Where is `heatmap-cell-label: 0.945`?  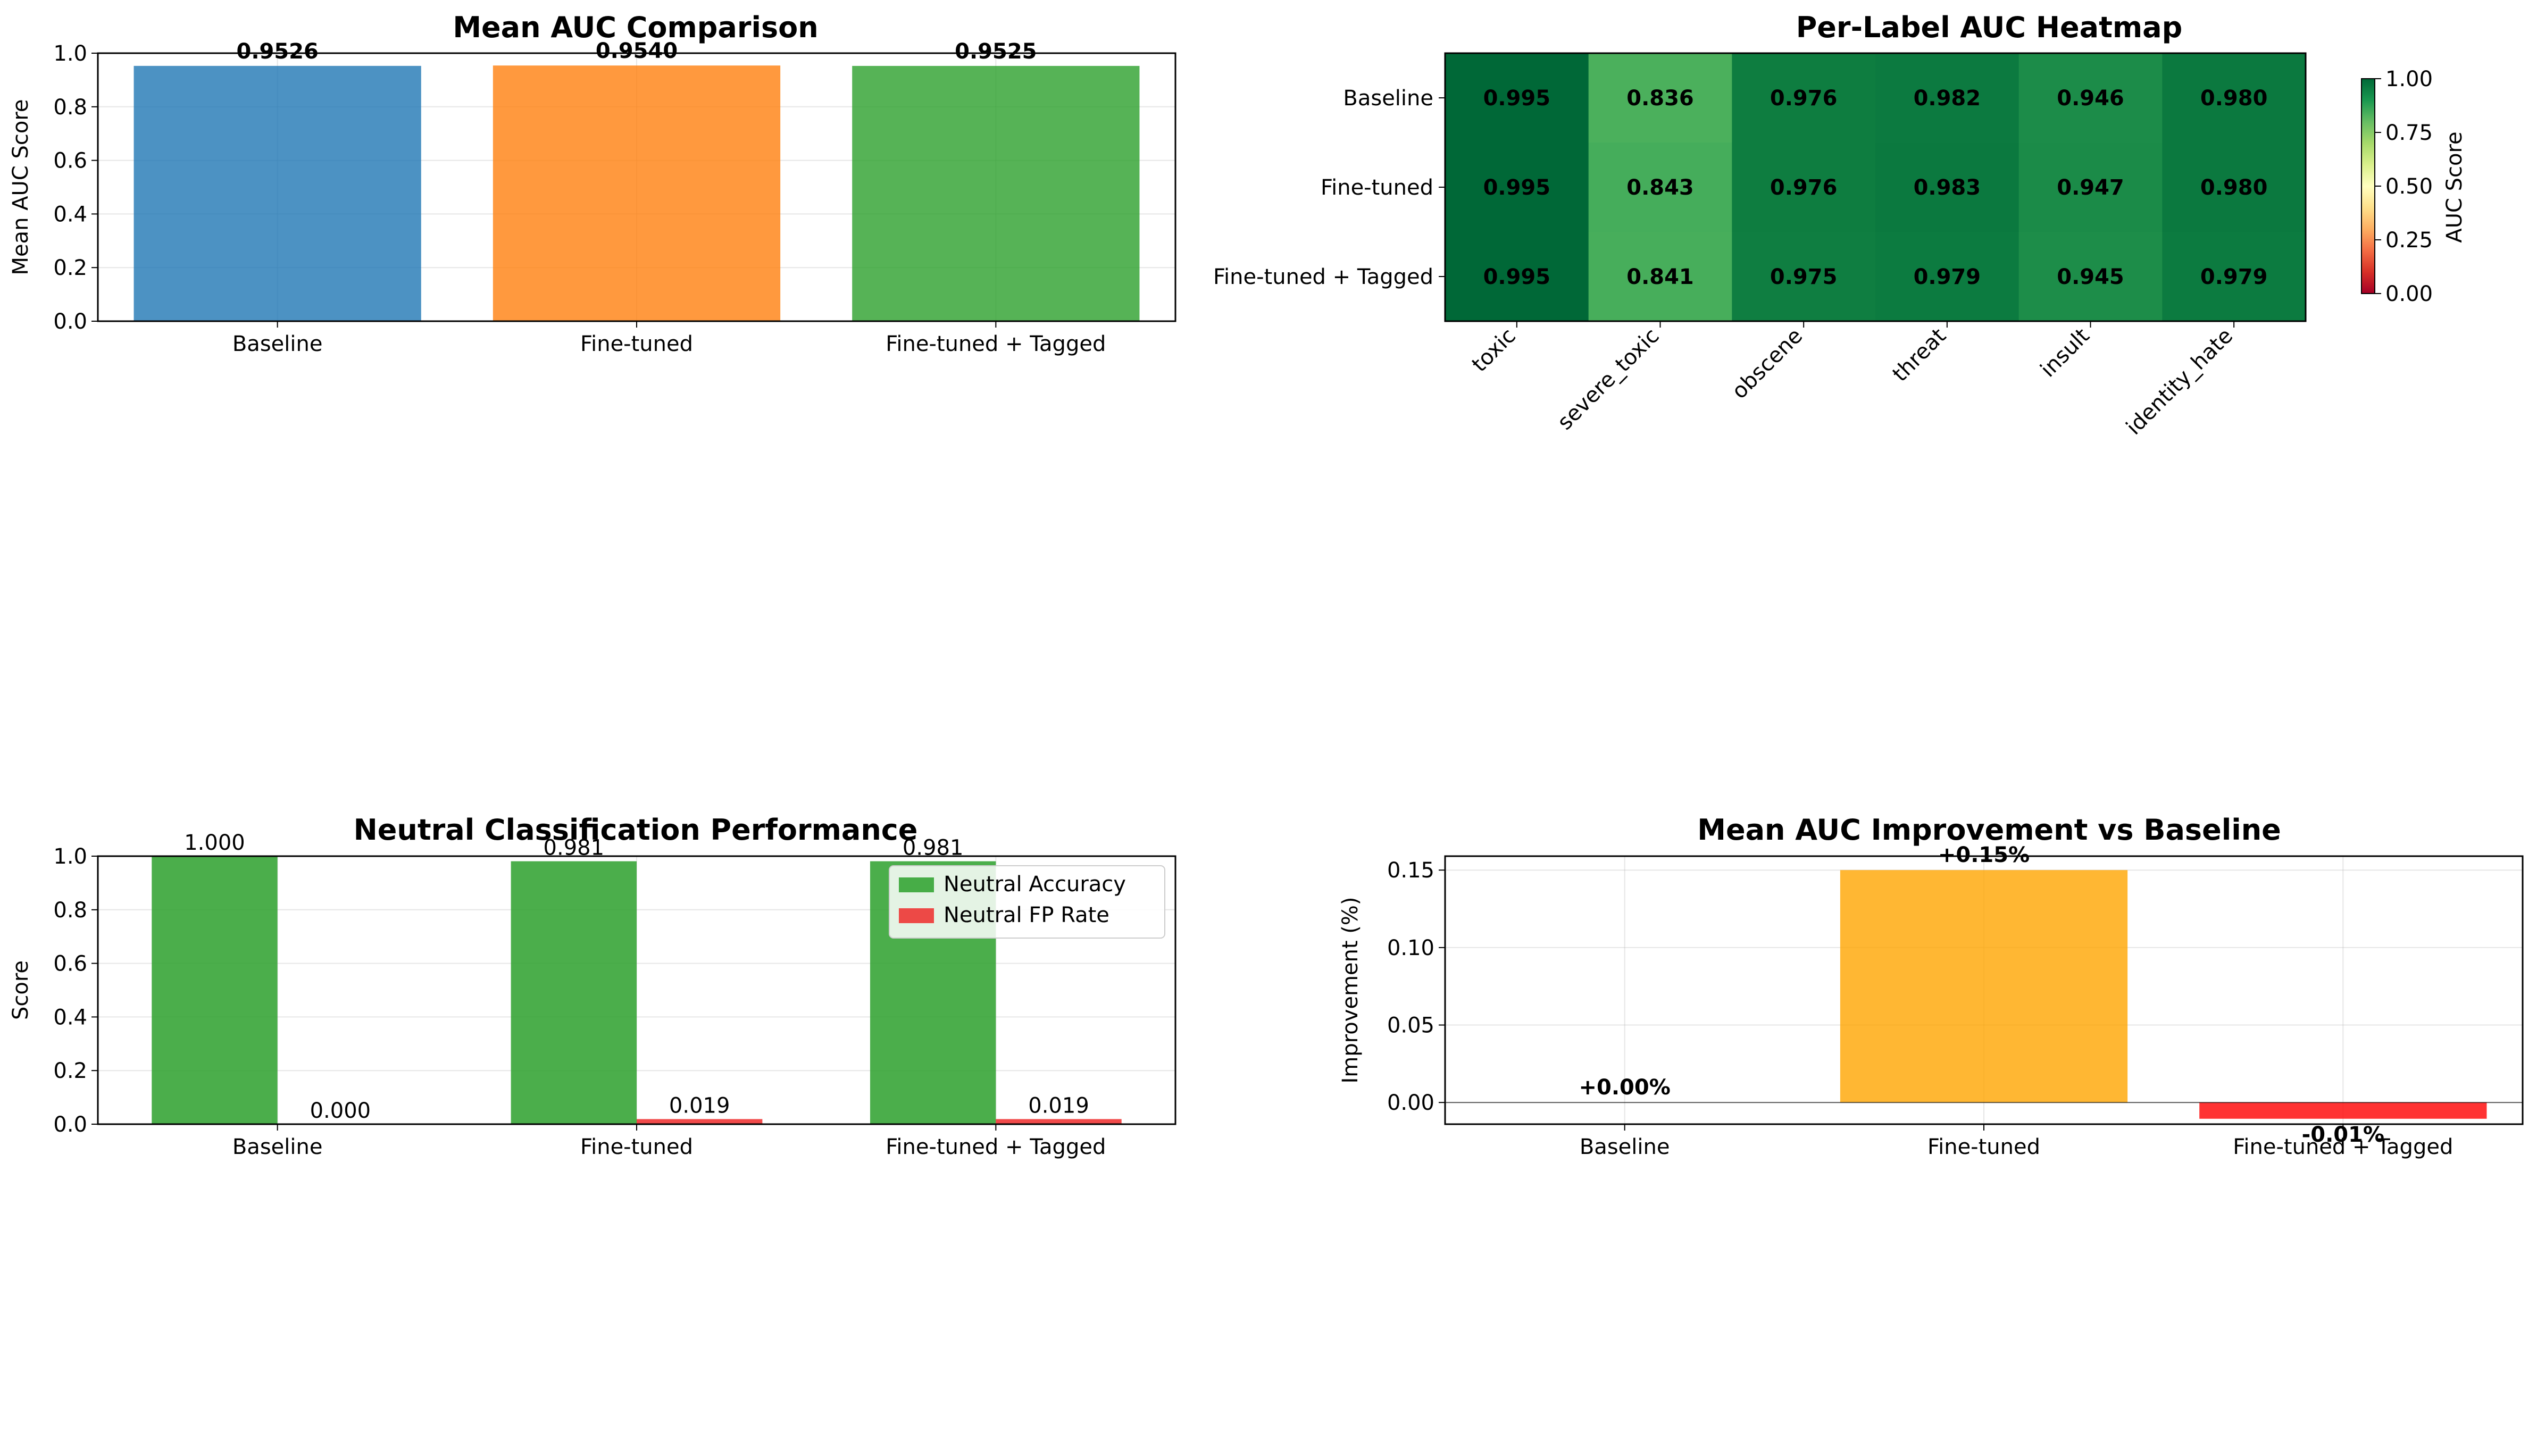
heatmap-cell-label: 0.945 is located at coordinates (2090, 277).